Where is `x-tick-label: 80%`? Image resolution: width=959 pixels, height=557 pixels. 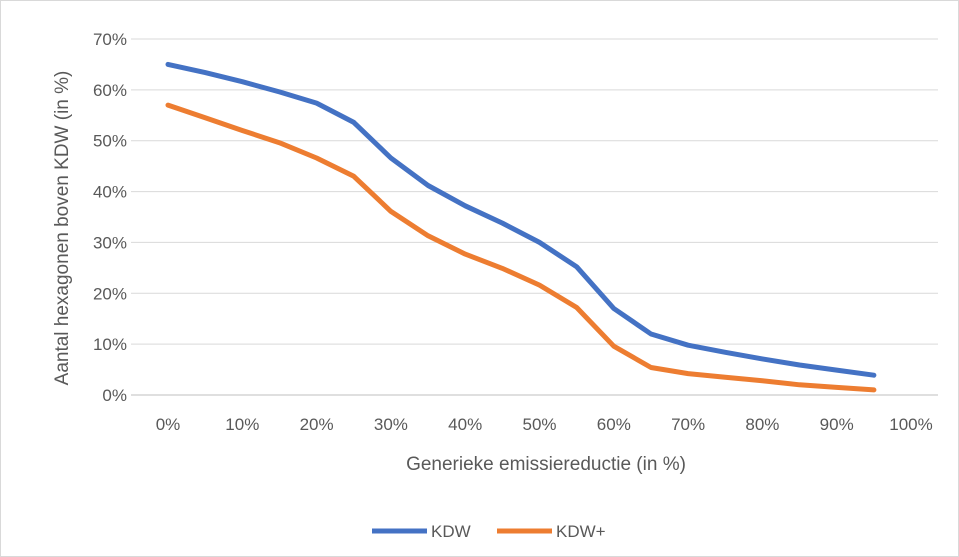
x-tick-label: 80% is located at coordinates (762, 424).